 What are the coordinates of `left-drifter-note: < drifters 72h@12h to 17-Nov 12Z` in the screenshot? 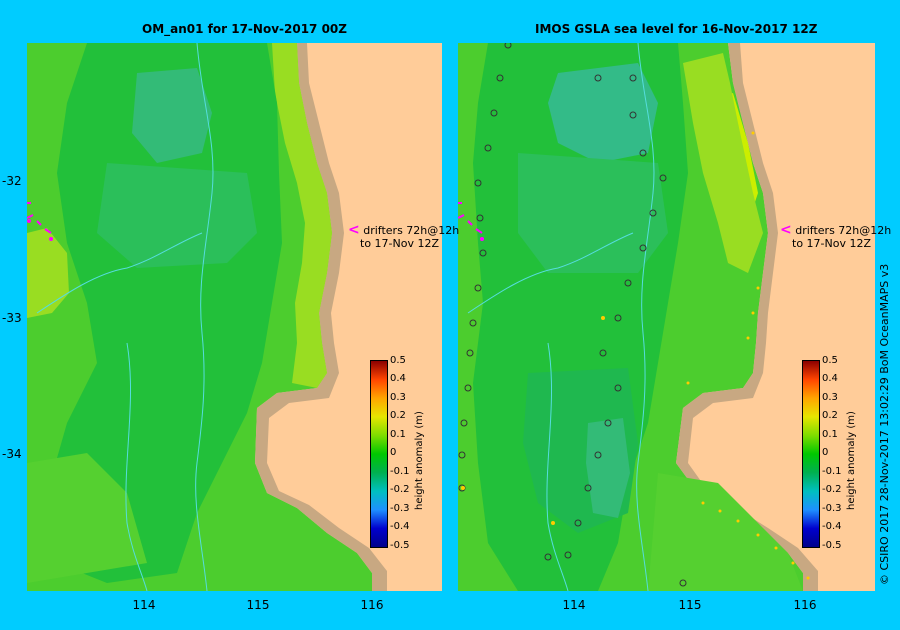 It's located at (404, 236).